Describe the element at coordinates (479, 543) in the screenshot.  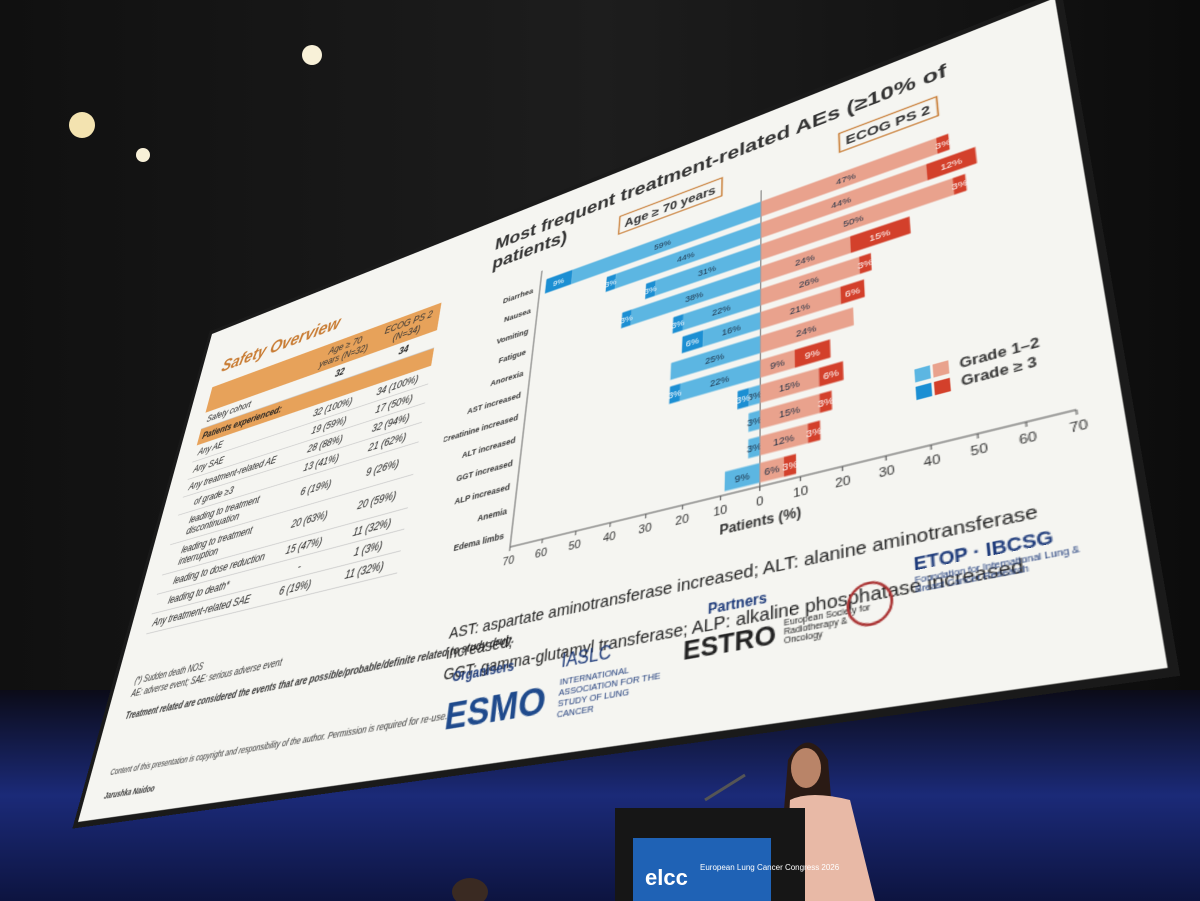
I see `category-label: Edema limbs` at that location.